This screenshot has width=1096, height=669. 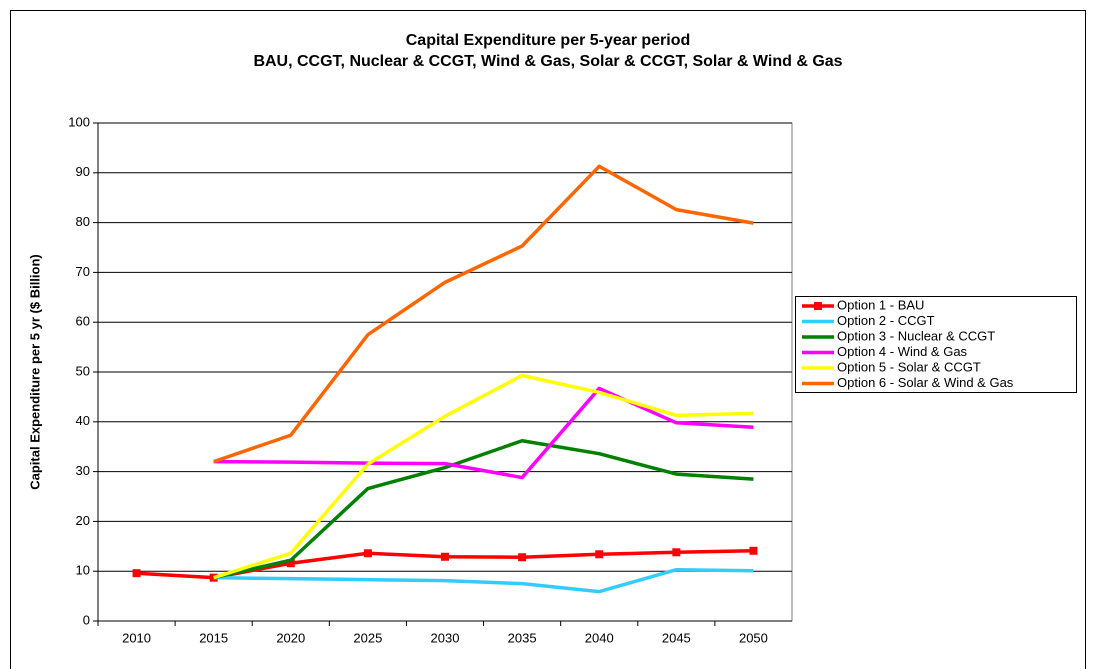 What do you see at coordinates (676, 637) in the screenshot?
I see `x-tick-label: 2045` at bounding box center [676, 637].